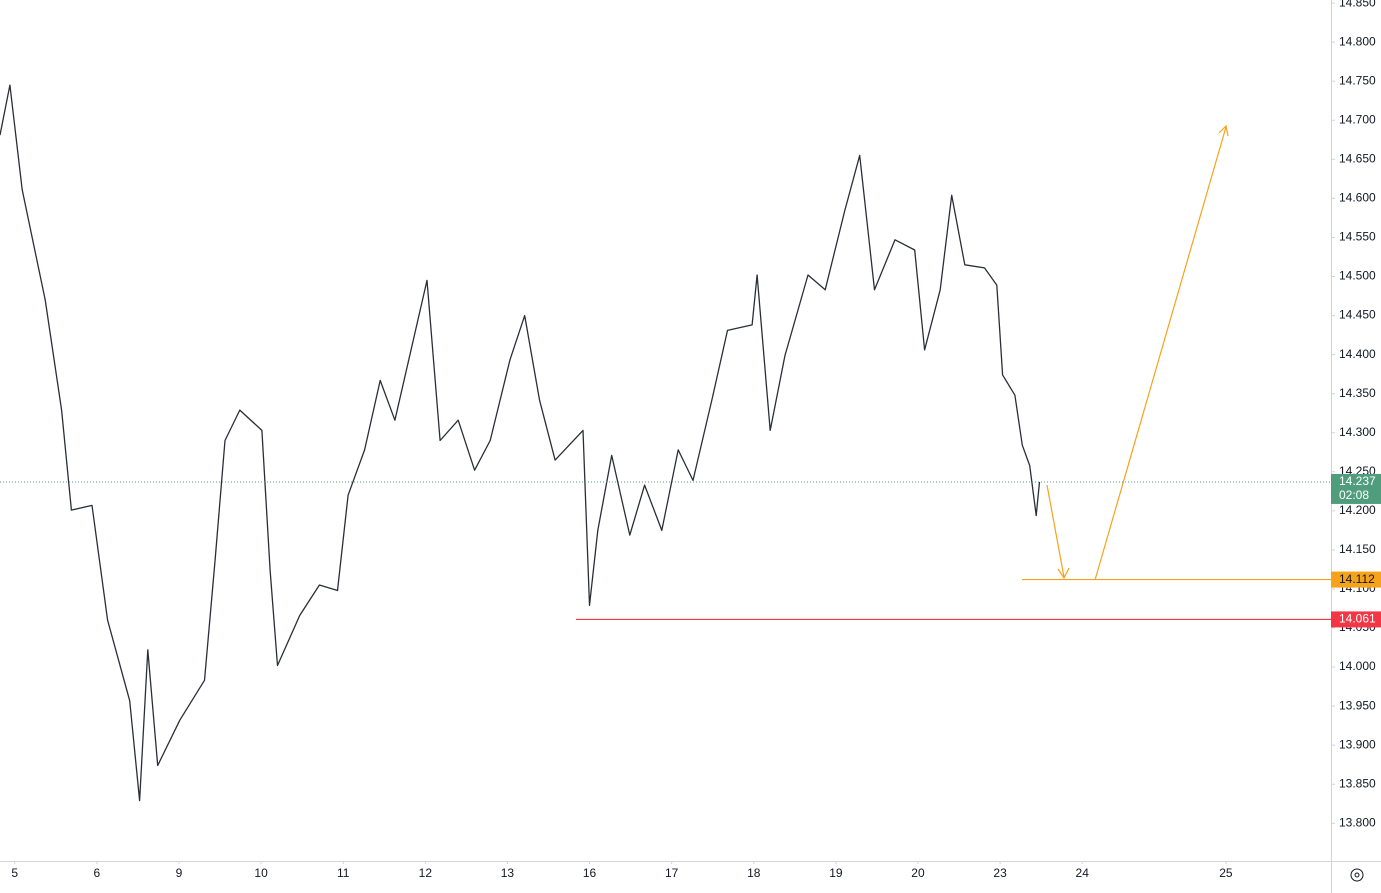 This screenshot has height=893, width=1381. I want to click on y-tick-label: 14.600, so click(1357, 198).